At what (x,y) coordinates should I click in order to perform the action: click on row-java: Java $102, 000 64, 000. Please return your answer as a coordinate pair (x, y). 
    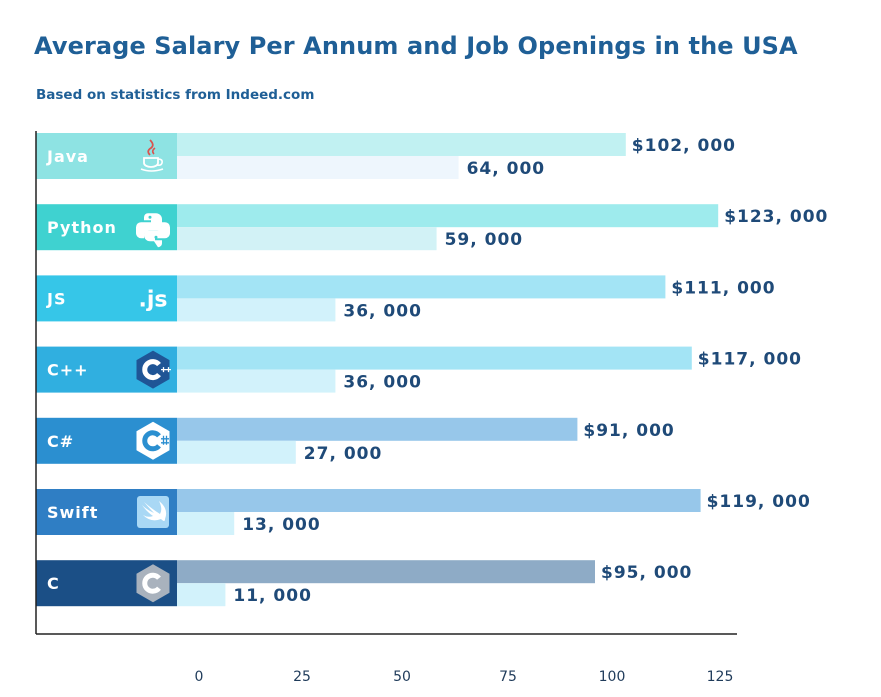
    Looking at the image, I should click on (386, 156).